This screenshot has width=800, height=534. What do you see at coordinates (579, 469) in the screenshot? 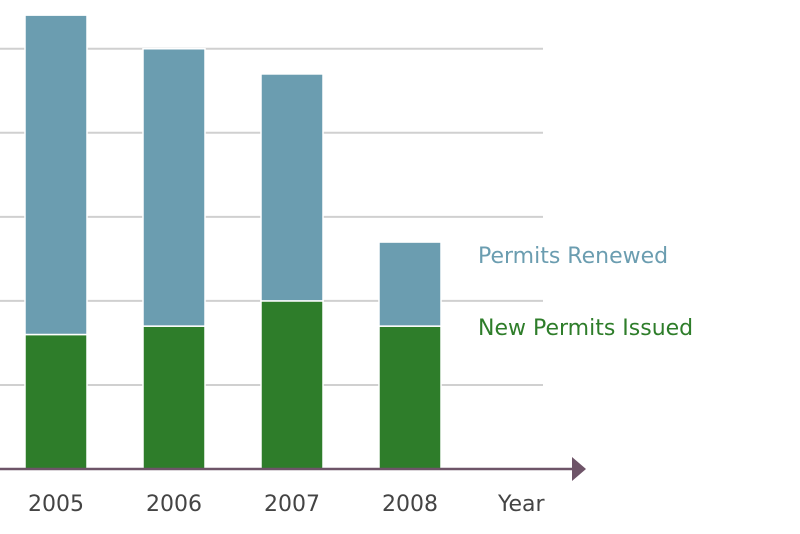
I see `x-axis-arrow` at bounding box center [579, 469].